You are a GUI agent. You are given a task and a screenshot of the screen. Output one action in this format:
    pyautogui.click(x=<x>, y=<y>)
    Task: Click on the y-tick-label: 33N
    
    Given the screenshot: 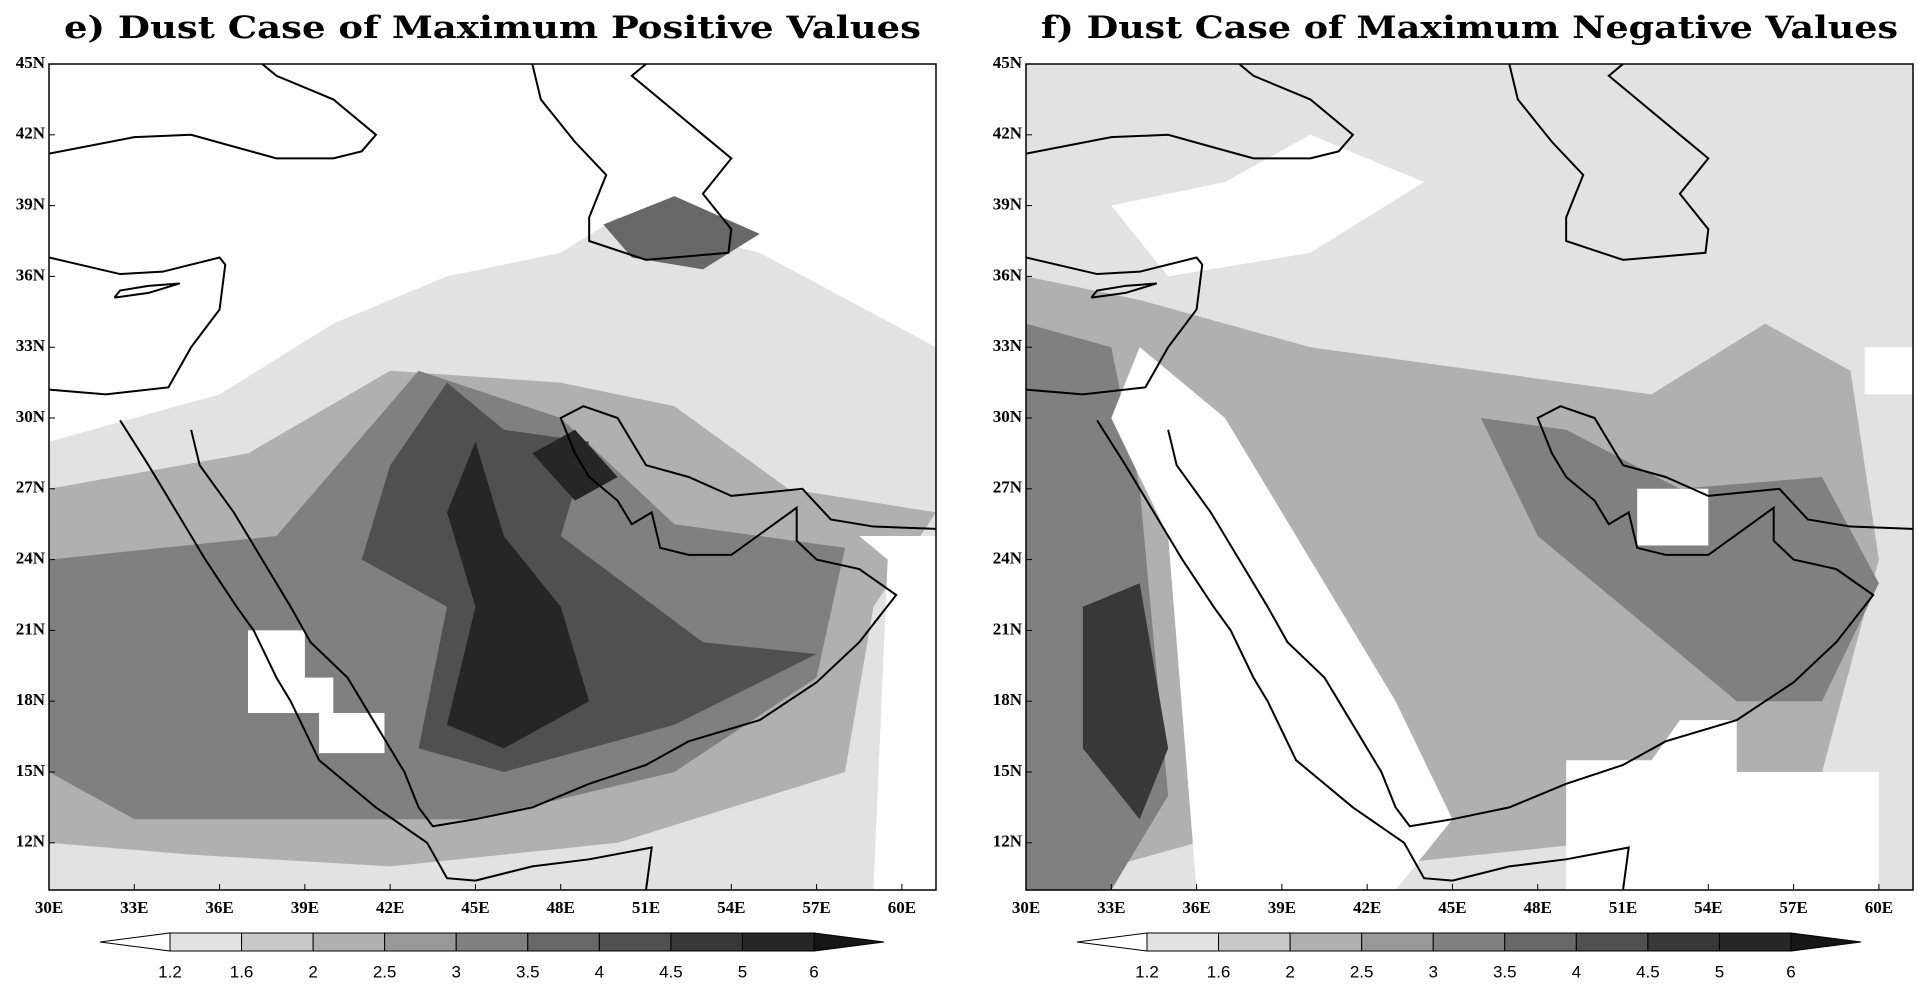 What is the action you would take?
    pyautogui.click(x=31, y=345)
    